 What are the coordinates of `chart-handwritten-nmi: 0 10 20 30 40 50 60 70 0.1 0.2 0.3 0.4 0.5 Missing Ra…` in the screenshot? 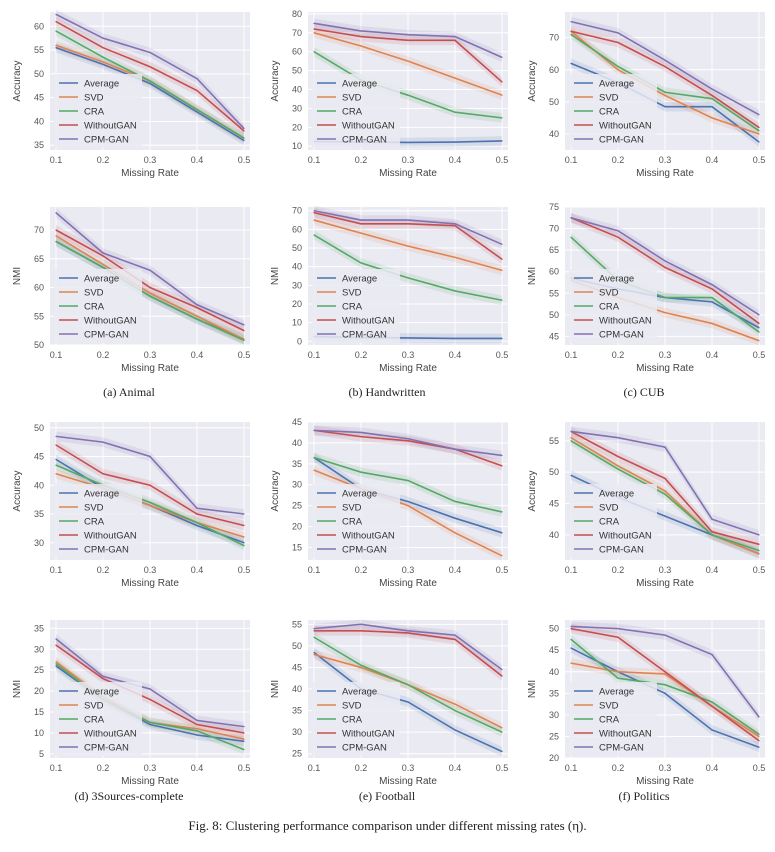 It's located at (387, 290).